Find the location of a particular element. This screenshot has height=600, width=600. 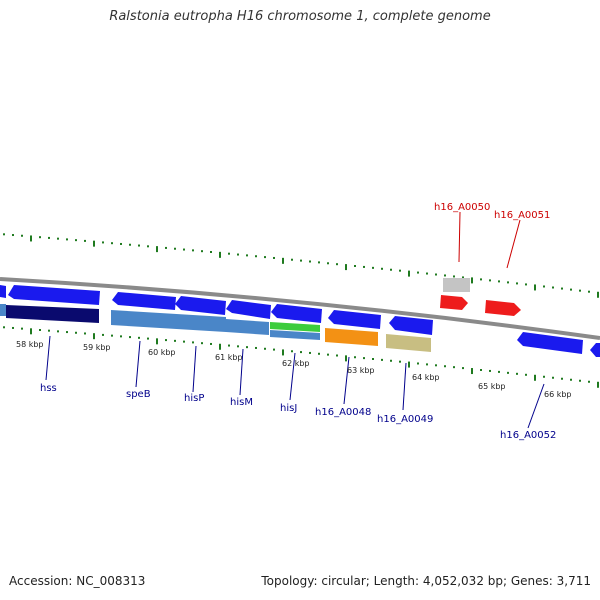

gene-label-h16_A0052: h16_A0052 is located at coordinates (528, 435).